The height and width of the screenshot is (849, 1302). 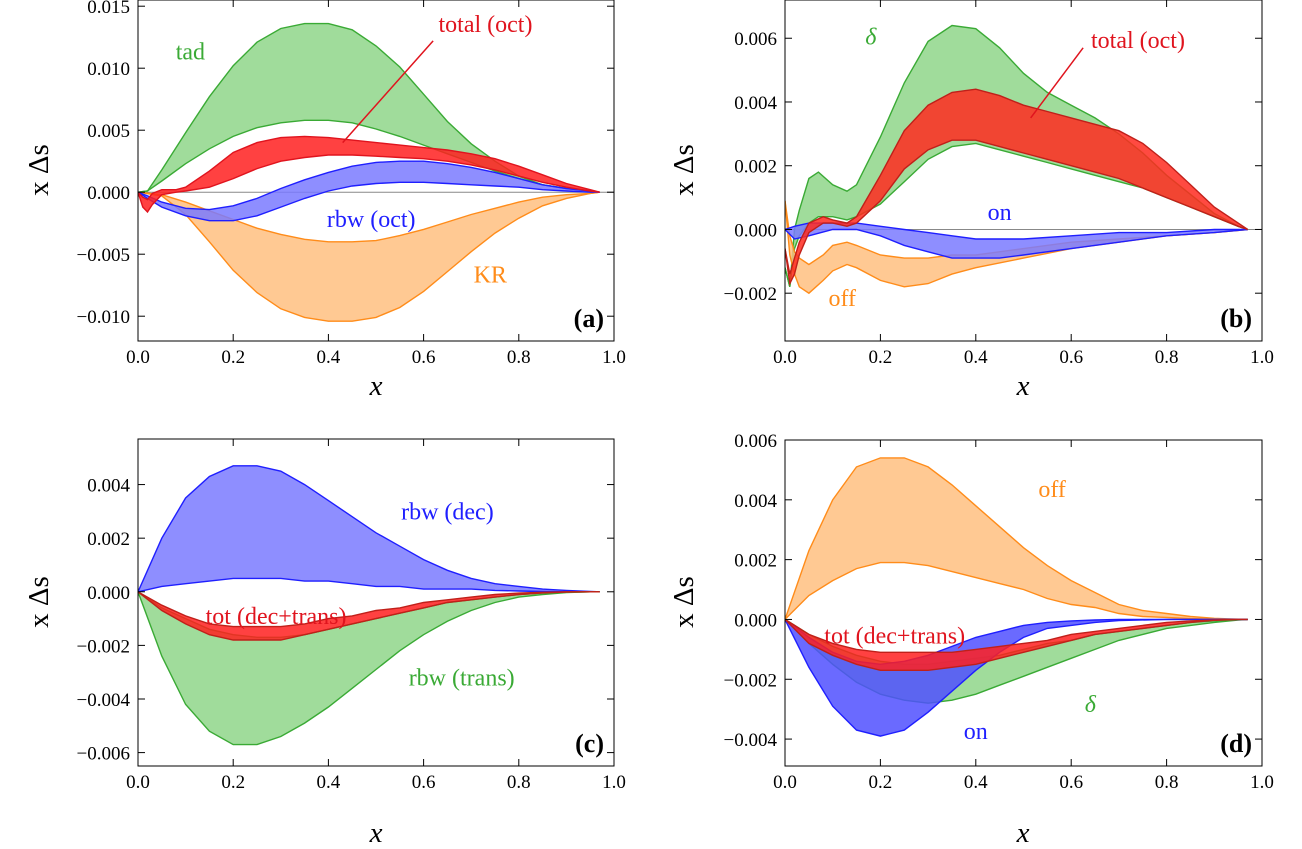 I want to click on panel-label: (b), so click(x=1236, y=318).